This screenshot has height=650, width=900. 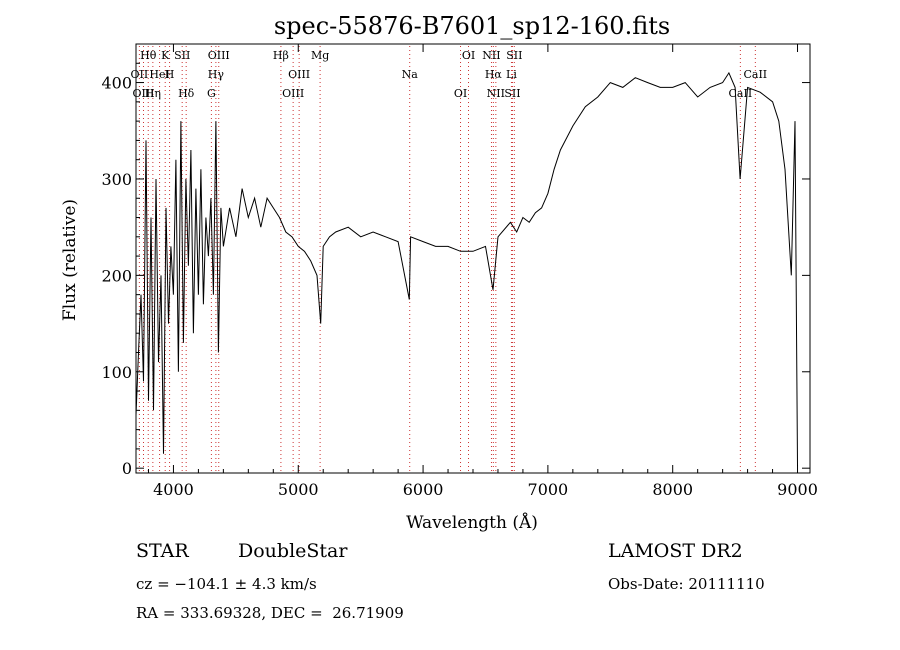 What do you see at coordinates (140, 74) in the screenshot?
I see `line-label: OII` at bounding box center [140, 74].